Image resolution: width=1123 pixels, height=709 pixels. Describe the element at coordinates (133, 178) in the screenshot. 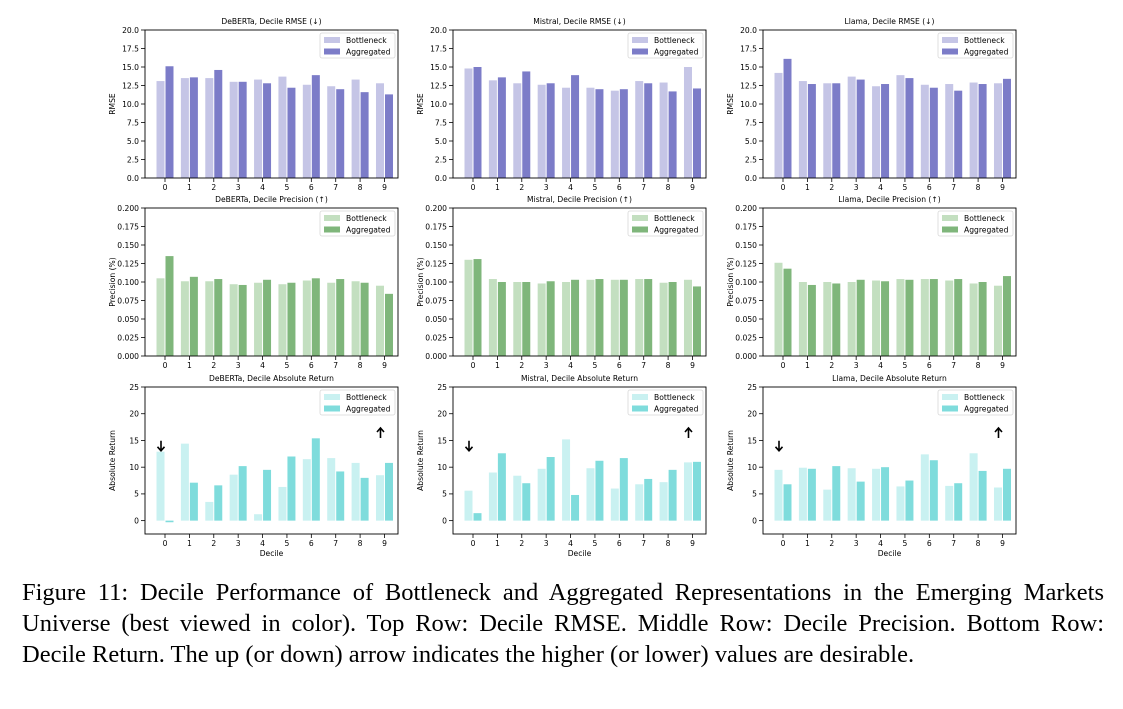

I see `y-tick-label: 0.0` at that location.